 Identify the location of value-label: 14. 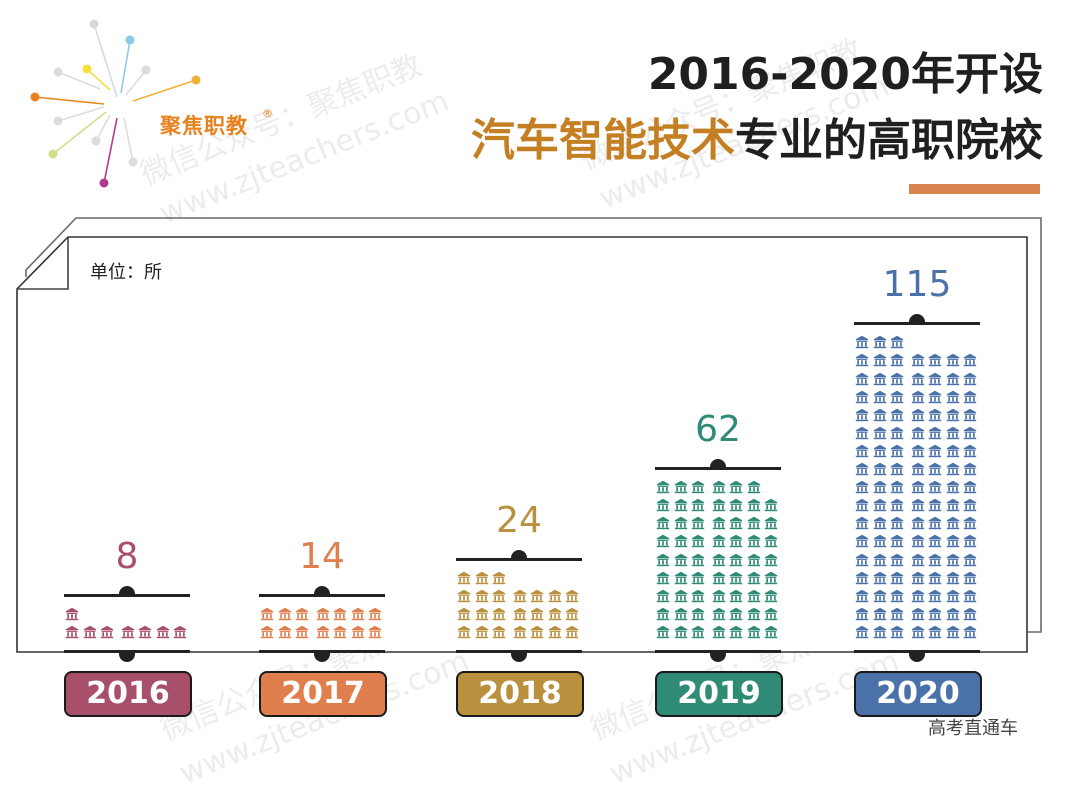
(322, 556).